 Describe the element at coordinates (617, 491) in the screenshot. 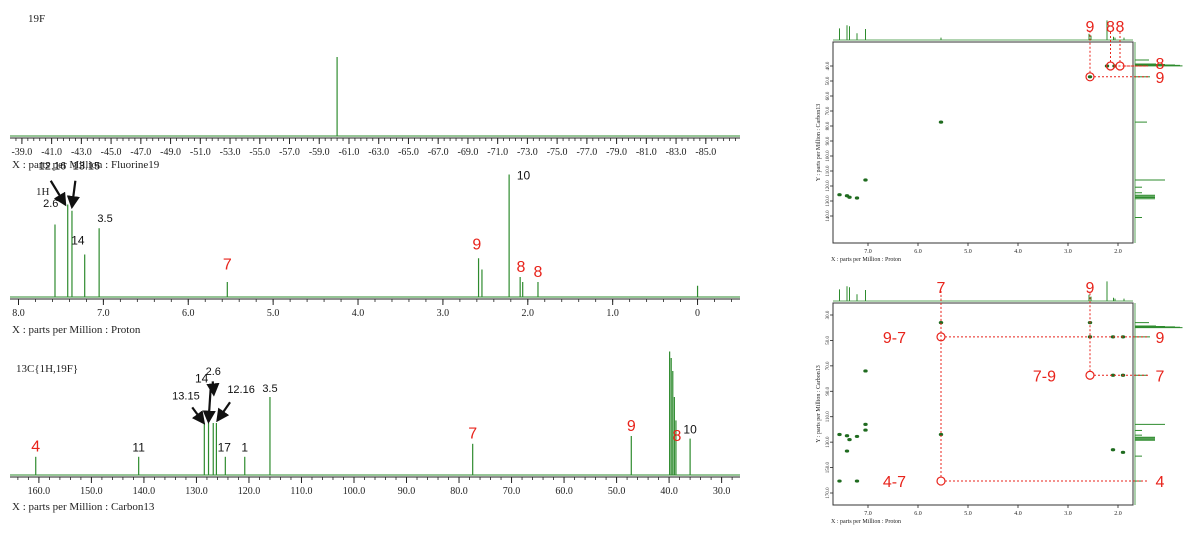

I see `x-tick-label: 50.0` at that location.